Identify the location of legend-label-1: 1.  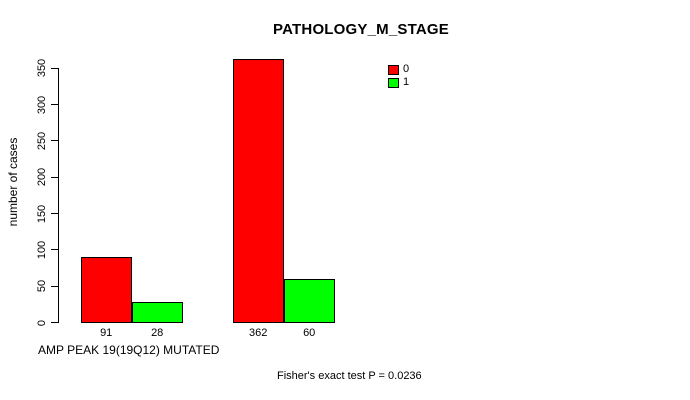
(406, 82).